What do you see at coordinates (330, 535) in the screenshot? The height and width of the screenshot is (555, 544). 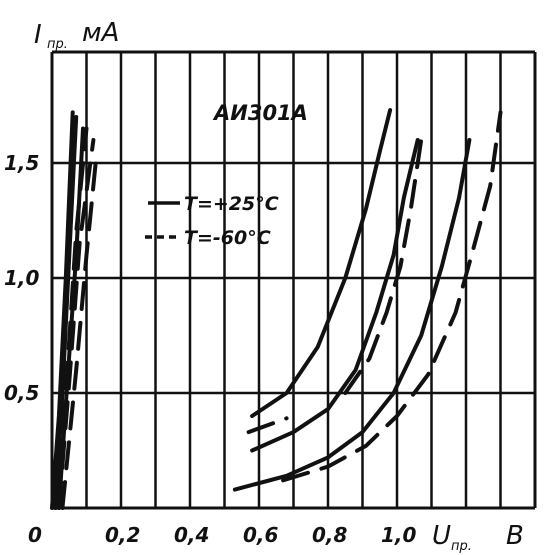 I see `x-tick-label: 0,8` at bounding box center [330, 535].